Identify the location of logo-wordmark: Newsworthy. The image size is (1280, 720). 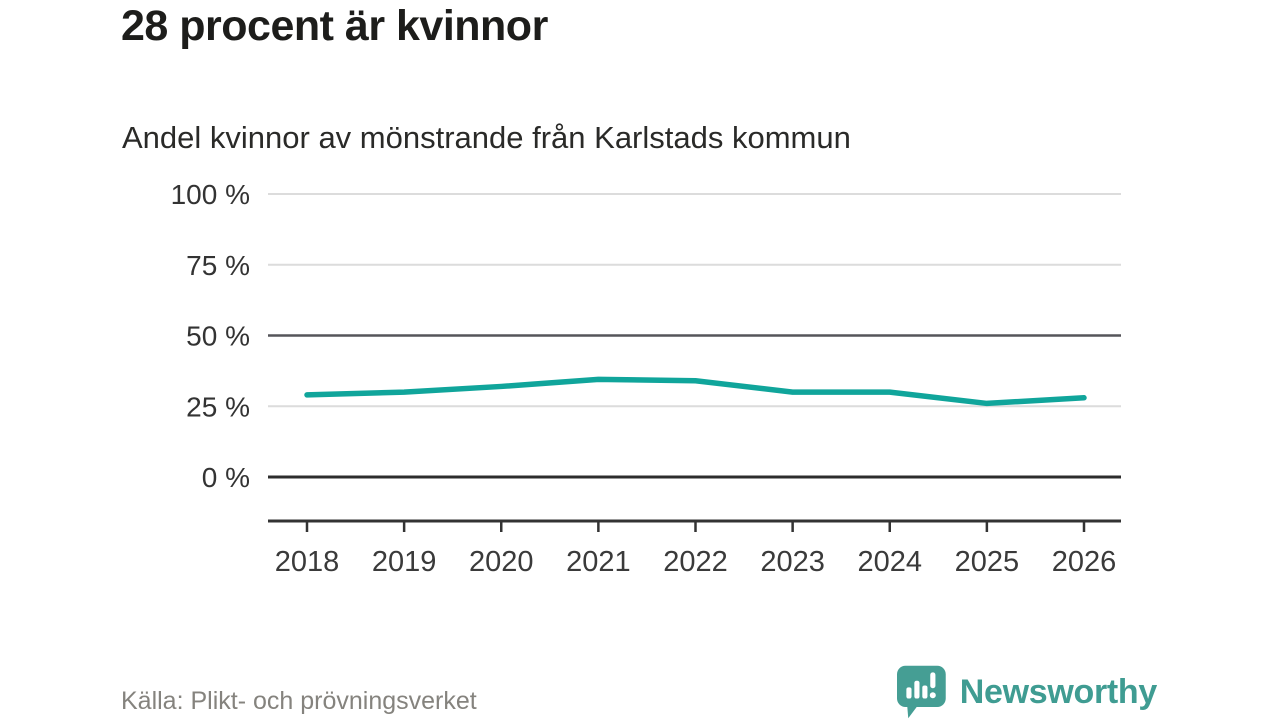
(1058, 691).